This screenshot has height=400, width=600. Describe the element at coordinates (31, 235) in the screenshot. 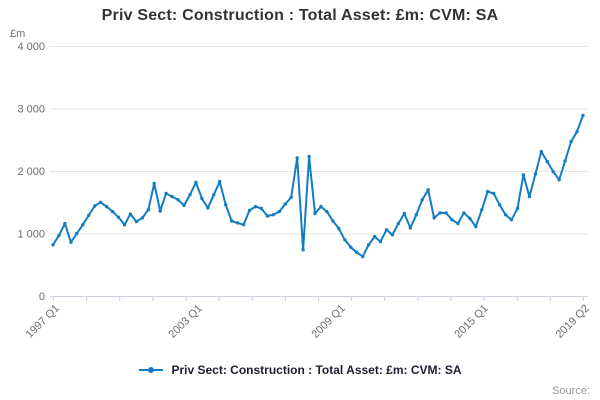

I see `svg-text: 1 000` at that location.